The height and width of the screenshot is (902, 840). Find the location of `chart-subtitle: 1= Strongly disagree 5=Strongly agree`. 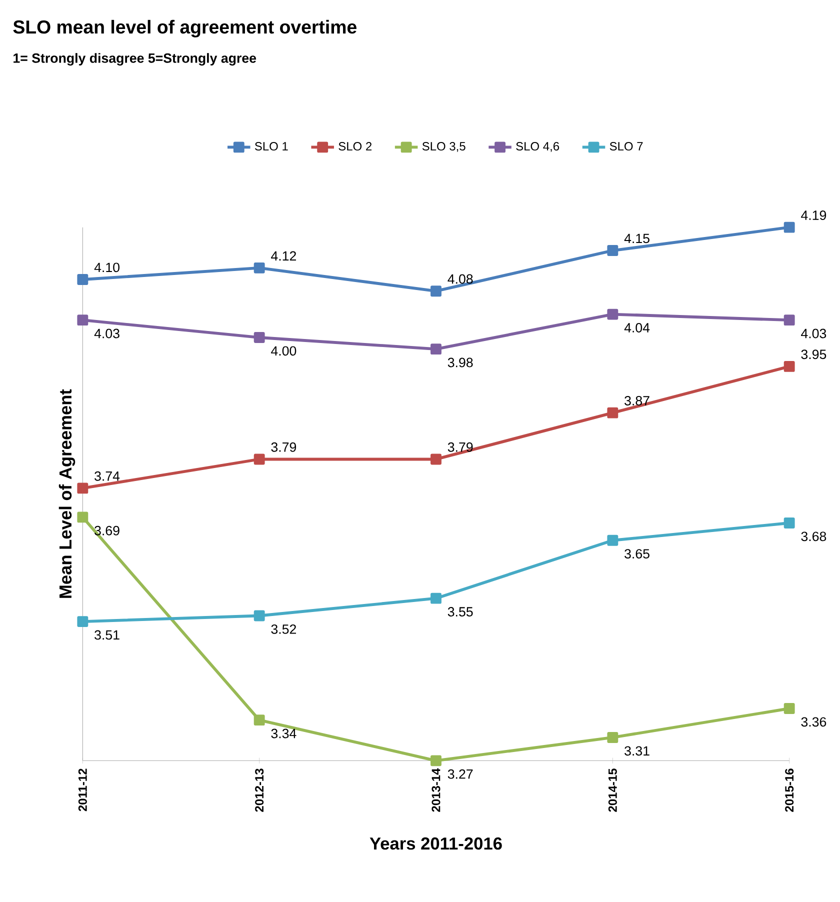

chart-subtitle: 1= Strongly disagree 5=Strongly agree is located at coordinates (135, 59).